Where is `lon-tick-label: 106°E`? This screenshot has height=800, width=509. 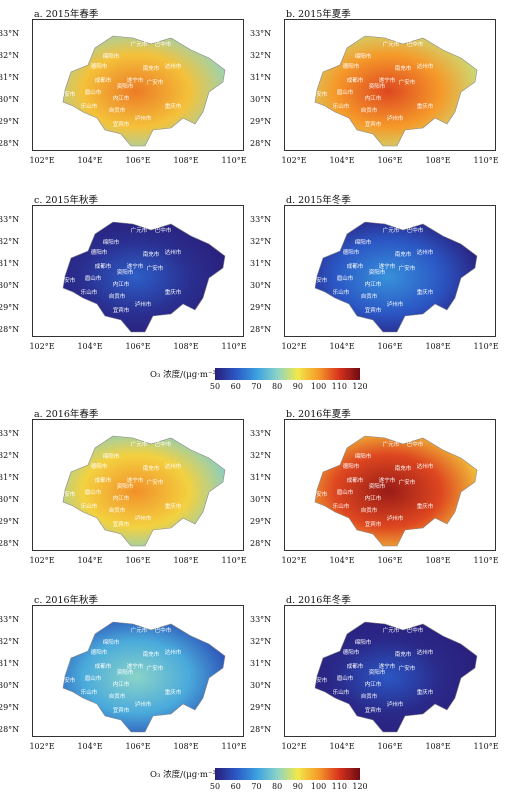 lon-tick-label: 106°E is located at coordinates (390, 560).